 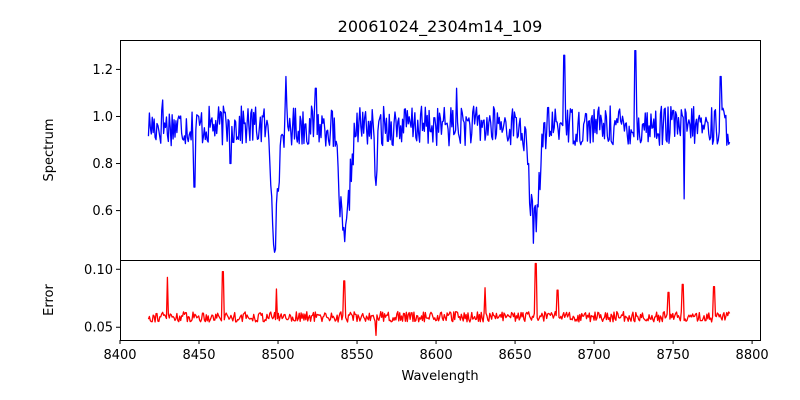 I want to click on error-line, so click(x=439, y=299).